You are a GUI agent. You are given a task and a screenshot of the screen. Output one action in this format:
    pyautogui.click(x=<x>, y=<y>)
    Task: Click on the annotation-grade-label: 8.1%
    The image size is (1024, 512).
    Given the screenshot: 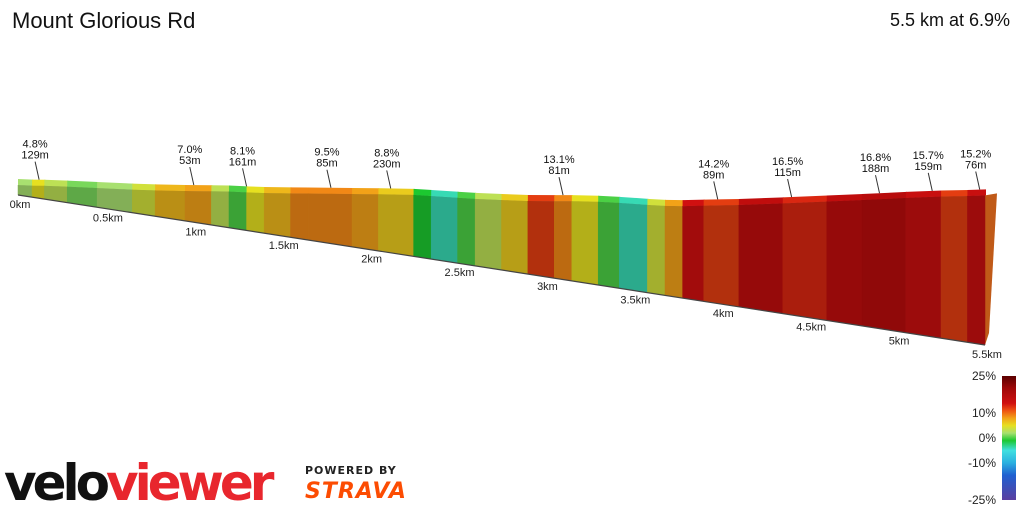 What is the action you would take?
    pyautogui.click(x=242, y=151)
    